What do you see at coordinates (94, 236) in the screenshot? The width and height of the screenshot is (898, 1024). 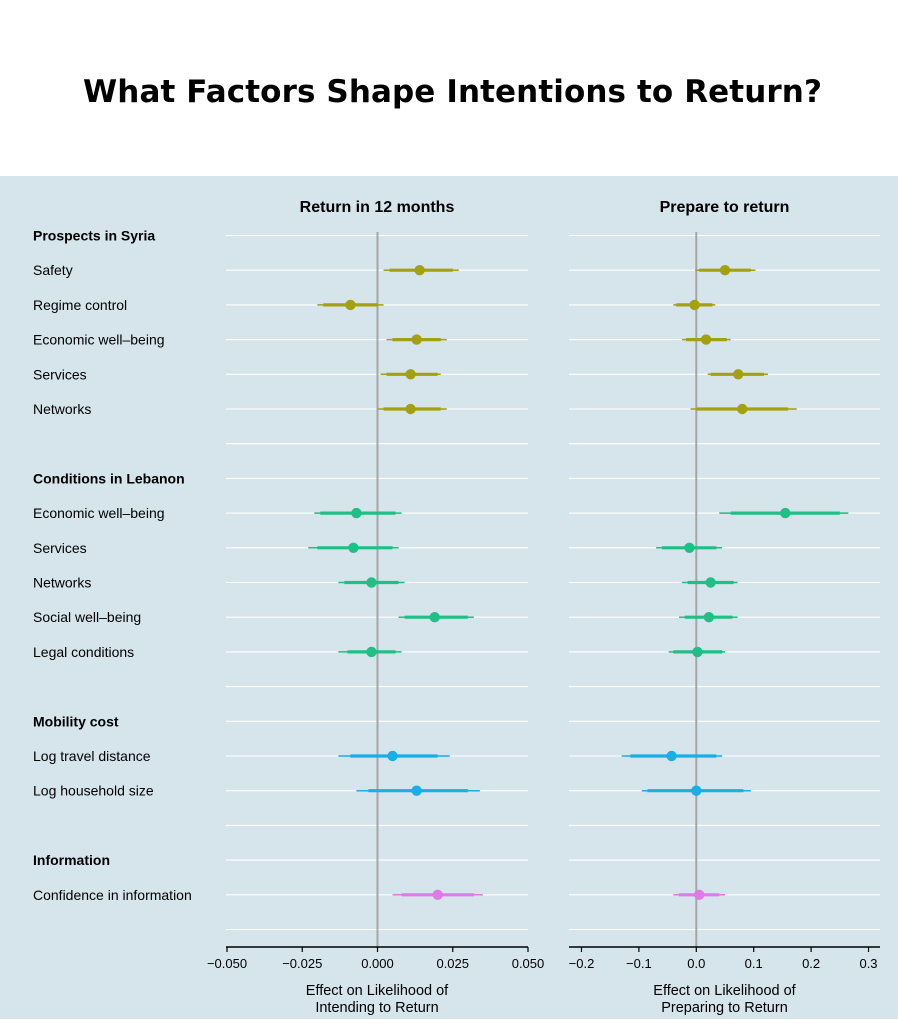 I see `group-heading: Prospects in Syria` at bounding box center [94, 236].